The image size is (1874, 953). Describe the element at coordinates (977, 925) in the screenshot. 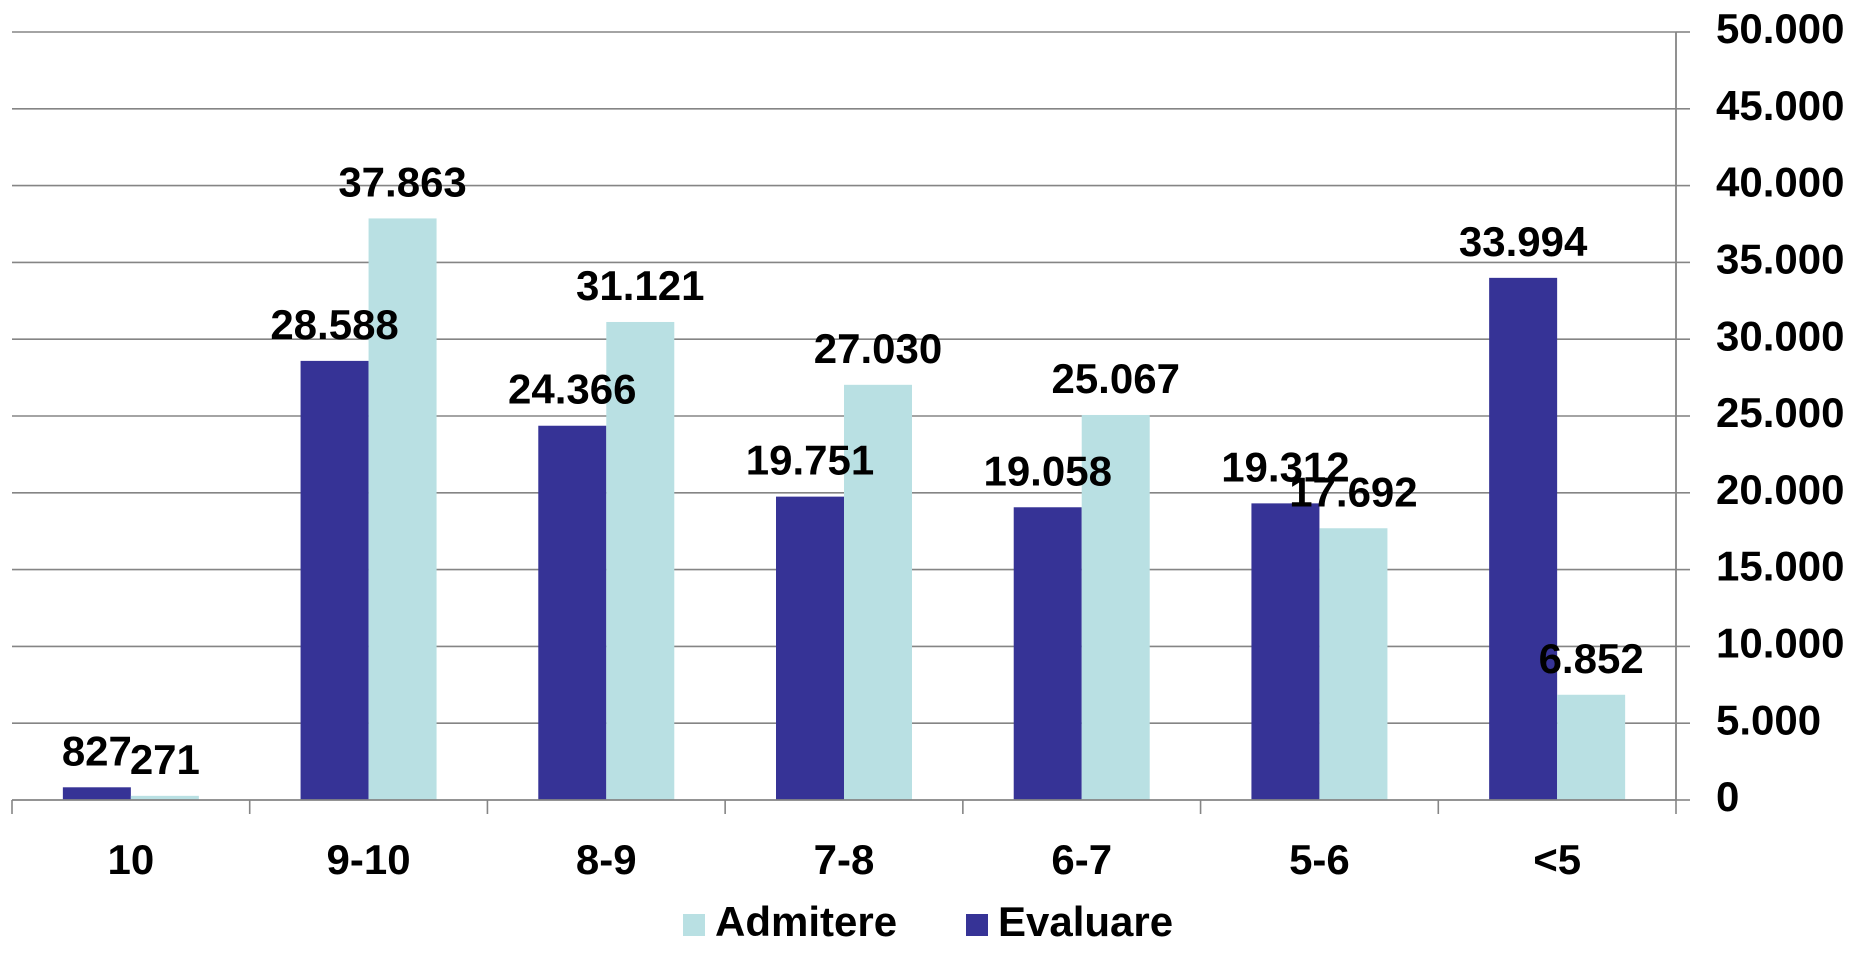

I see `legend-swatch-evaluare` at that location.